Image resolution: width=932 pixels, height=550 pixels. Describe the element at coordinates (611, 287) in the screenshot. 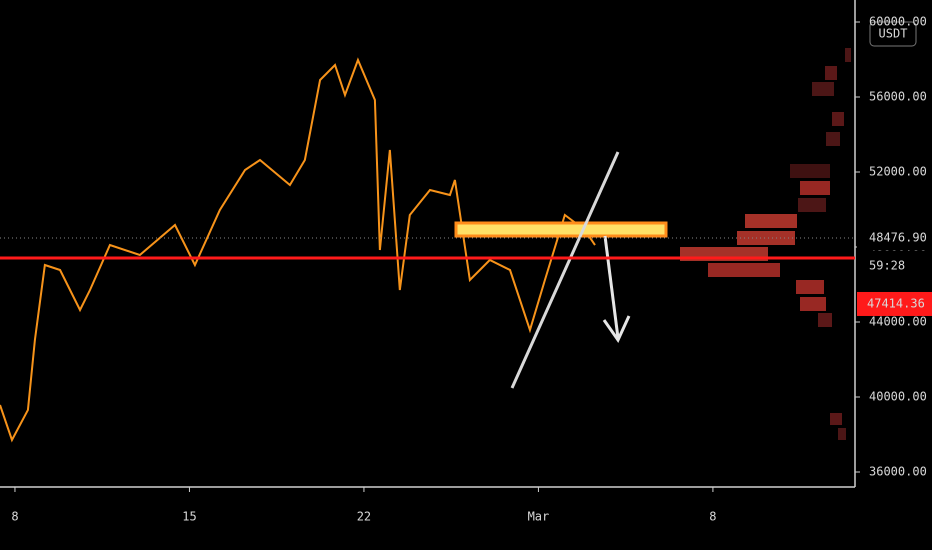

I see `arrow-shaft` at that location.